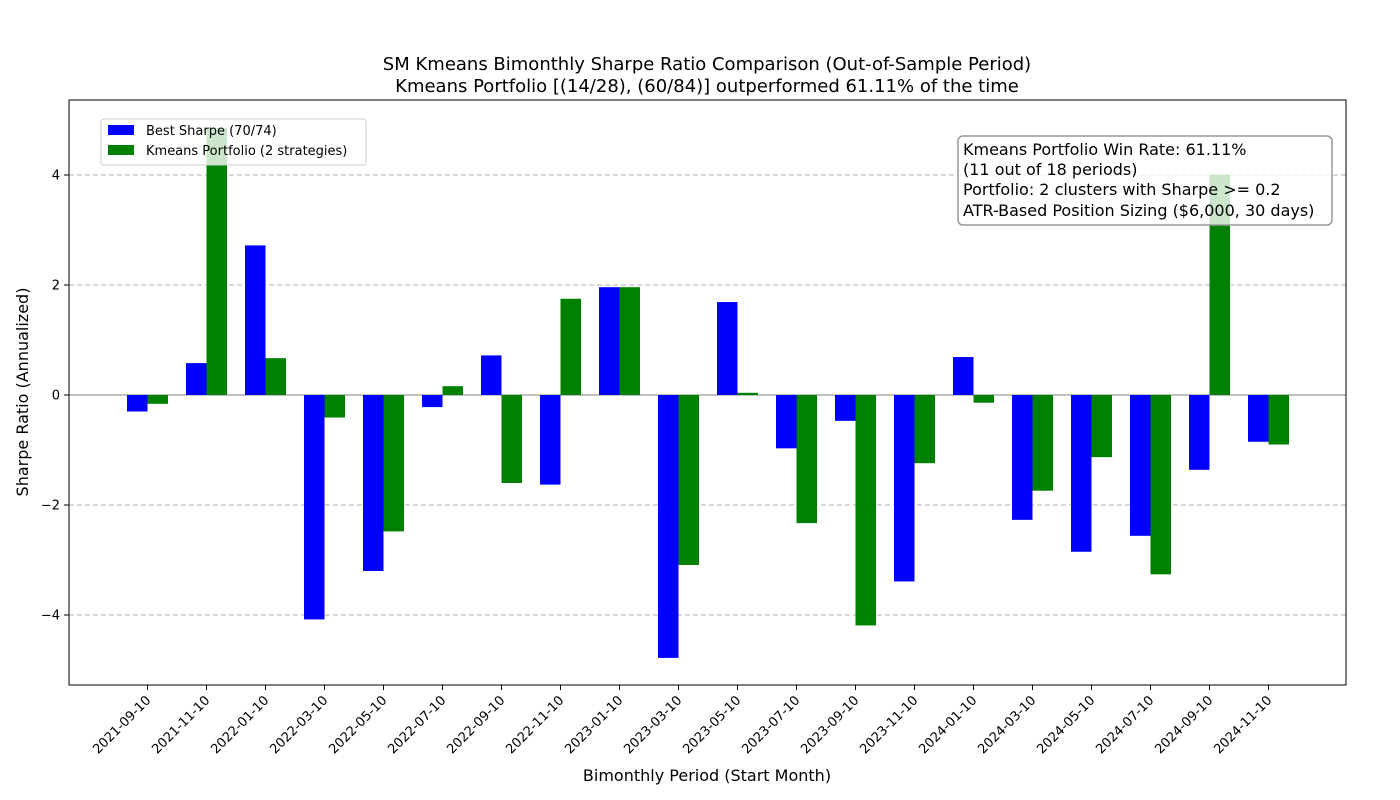 This screenshot has height=800, width=1400. Describe the element at coordinates (707, 775) in the screenshot. I see `x-axis-label: Bimonthly Period (Start Month)` at that location.